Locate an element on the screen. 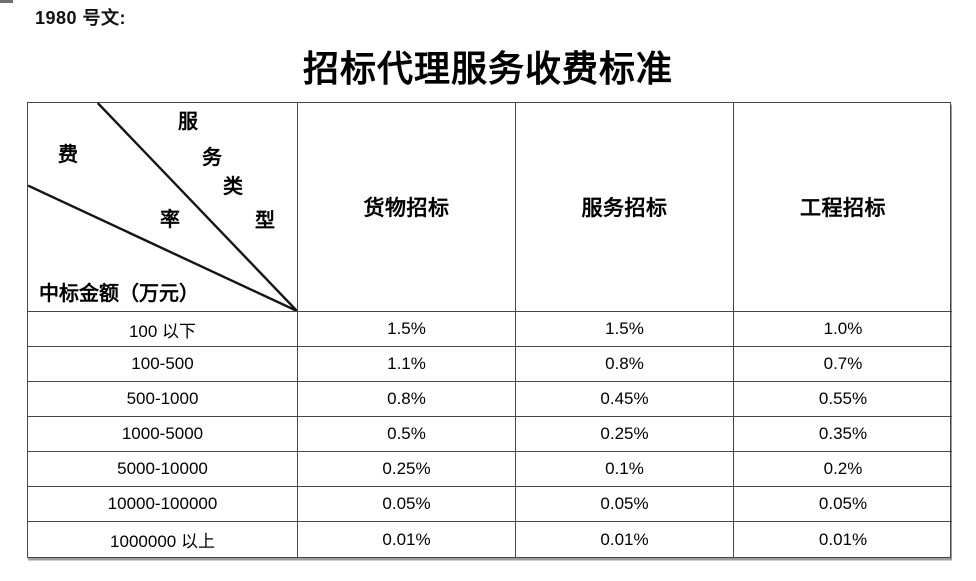 This screenshot has height=581, width=976. corner-label-rate-char: 率 is located at coordinates (170, 220).